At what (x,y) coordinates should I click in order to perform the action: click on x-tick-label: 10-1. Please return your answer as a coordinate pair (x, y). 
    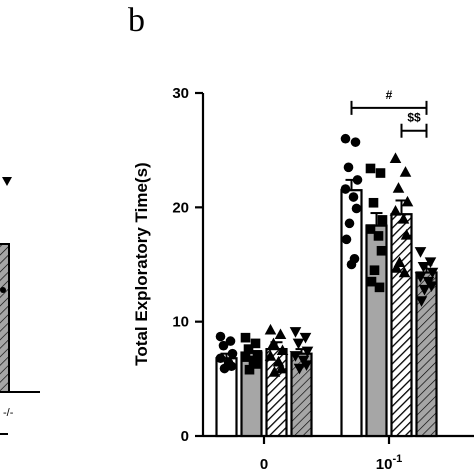
    Looking at the image, I should click on (389, 463).